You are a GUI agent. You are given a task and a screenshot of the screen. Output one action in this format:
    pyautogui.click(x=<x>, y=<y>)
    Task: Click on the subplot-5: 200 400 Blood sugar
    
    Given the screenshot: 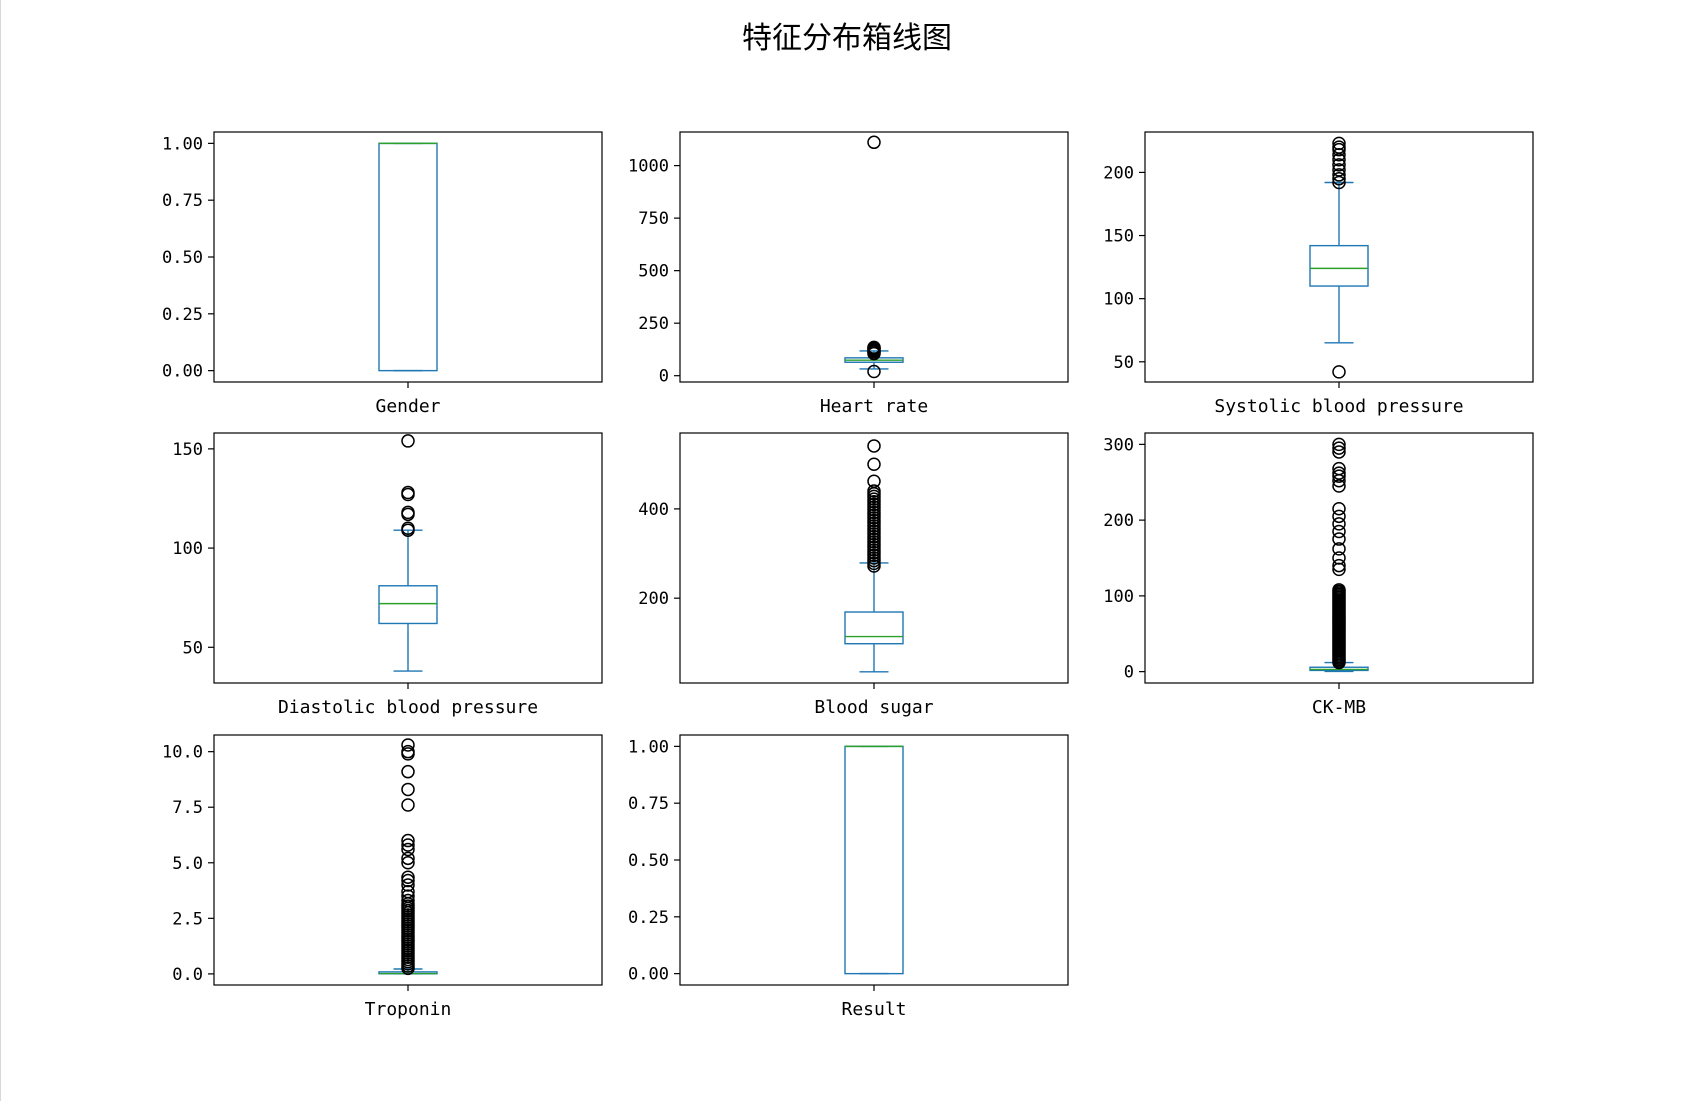 What is the action you would take?
    pyautogui.click(x=853, y=575)
    